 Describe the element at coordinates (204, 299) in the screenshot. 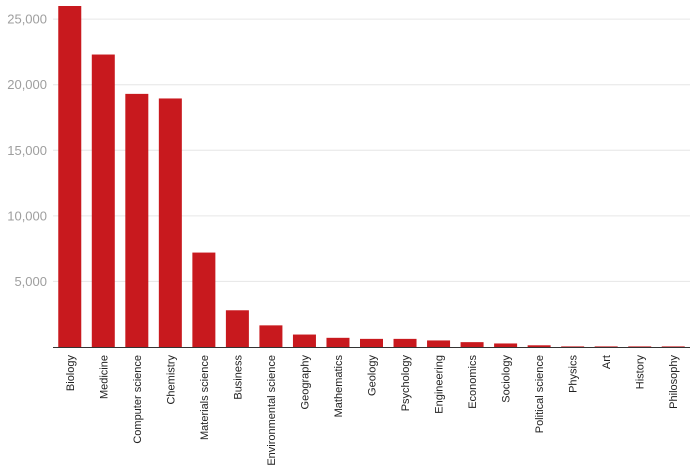

I see `bar-materials-science` at that location.